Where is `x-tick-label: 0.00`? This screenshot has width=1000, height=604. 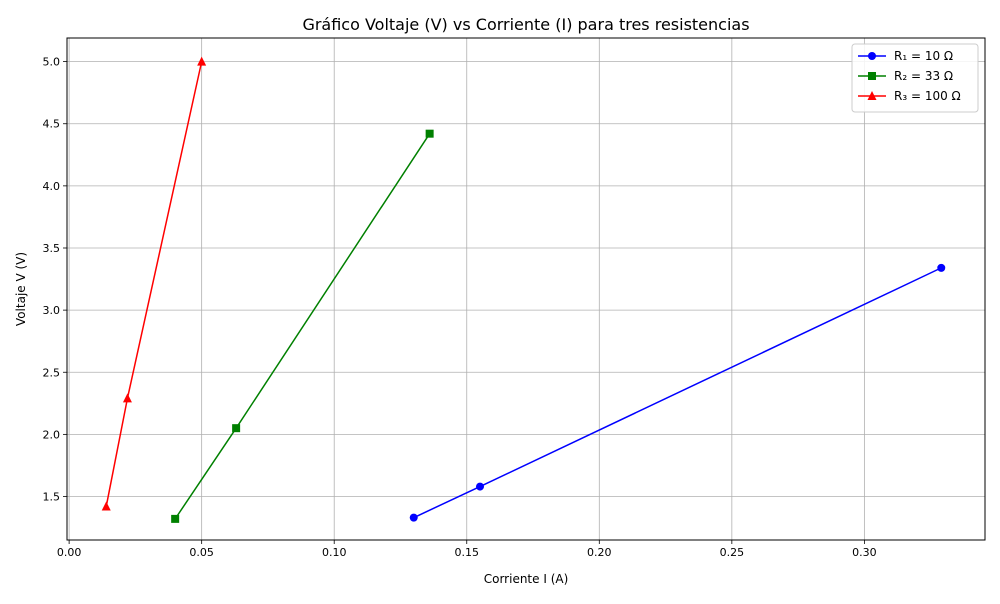 x-tick-label: 0.00 is located at coordinates (69, 552).